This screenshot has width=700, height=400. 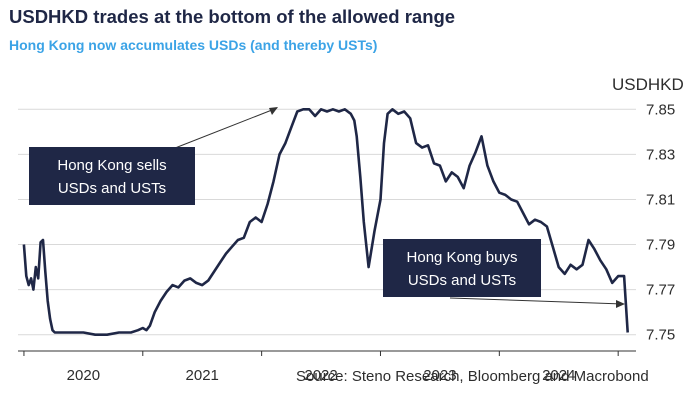 What do you see at coordinates (660, 199) in the screenshot?
I see `y-tick-label: 7.81` at bounding box center [660, 199].